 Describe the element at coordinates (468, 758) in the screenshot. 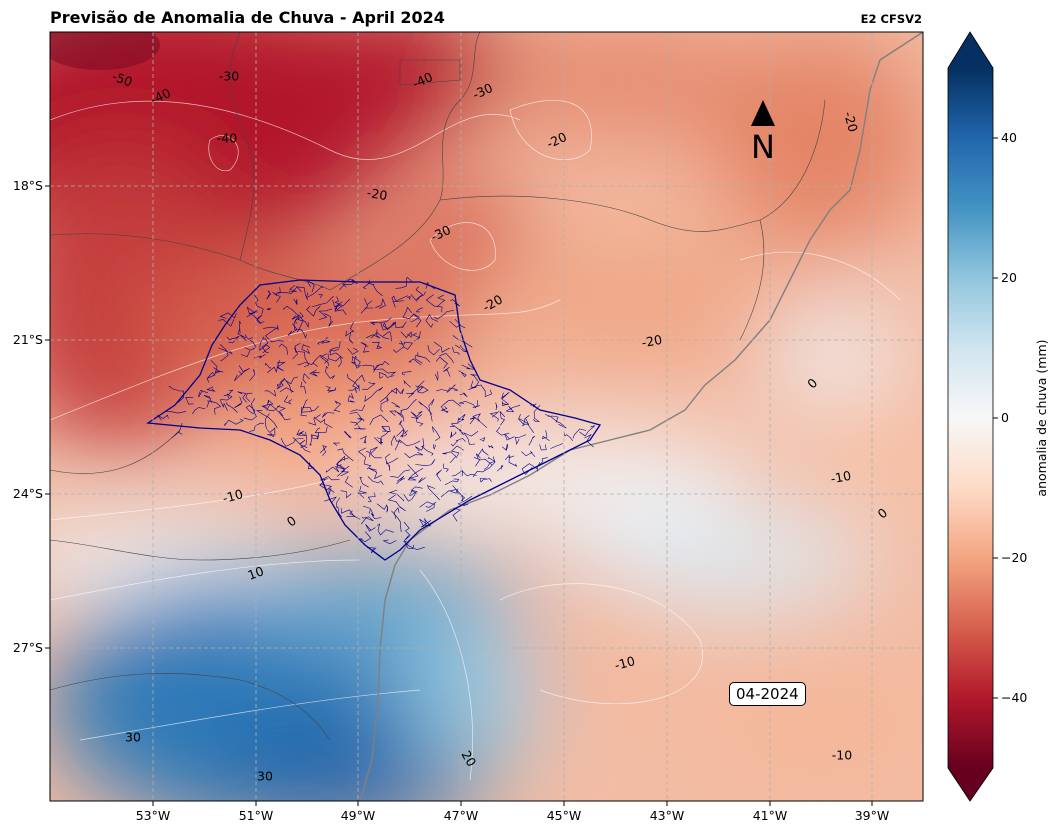

I see `contour-label: 20` at that location.